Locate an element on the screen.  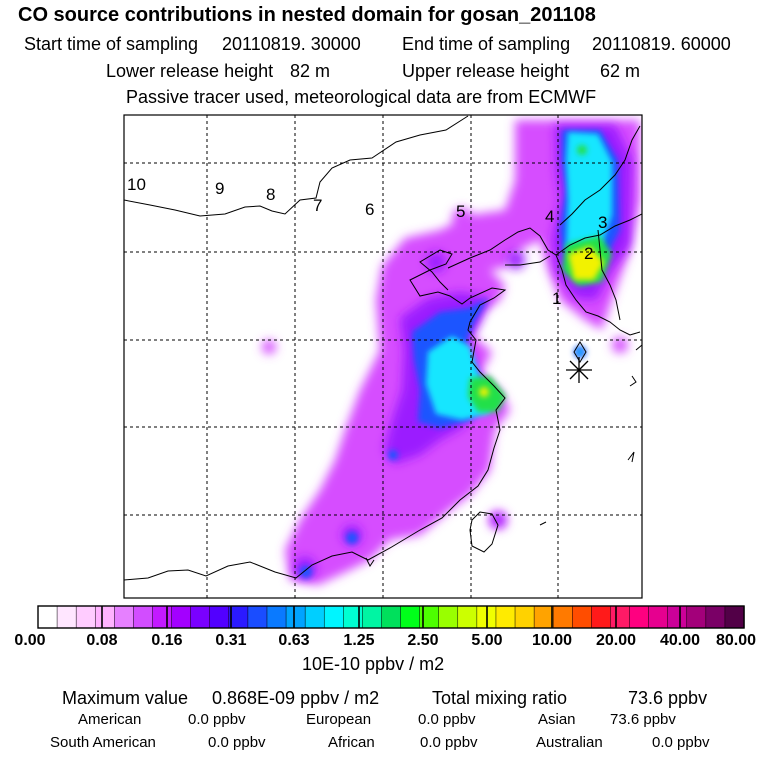
scale-tick-0: 0.00 is located at coordinates (30, 640).